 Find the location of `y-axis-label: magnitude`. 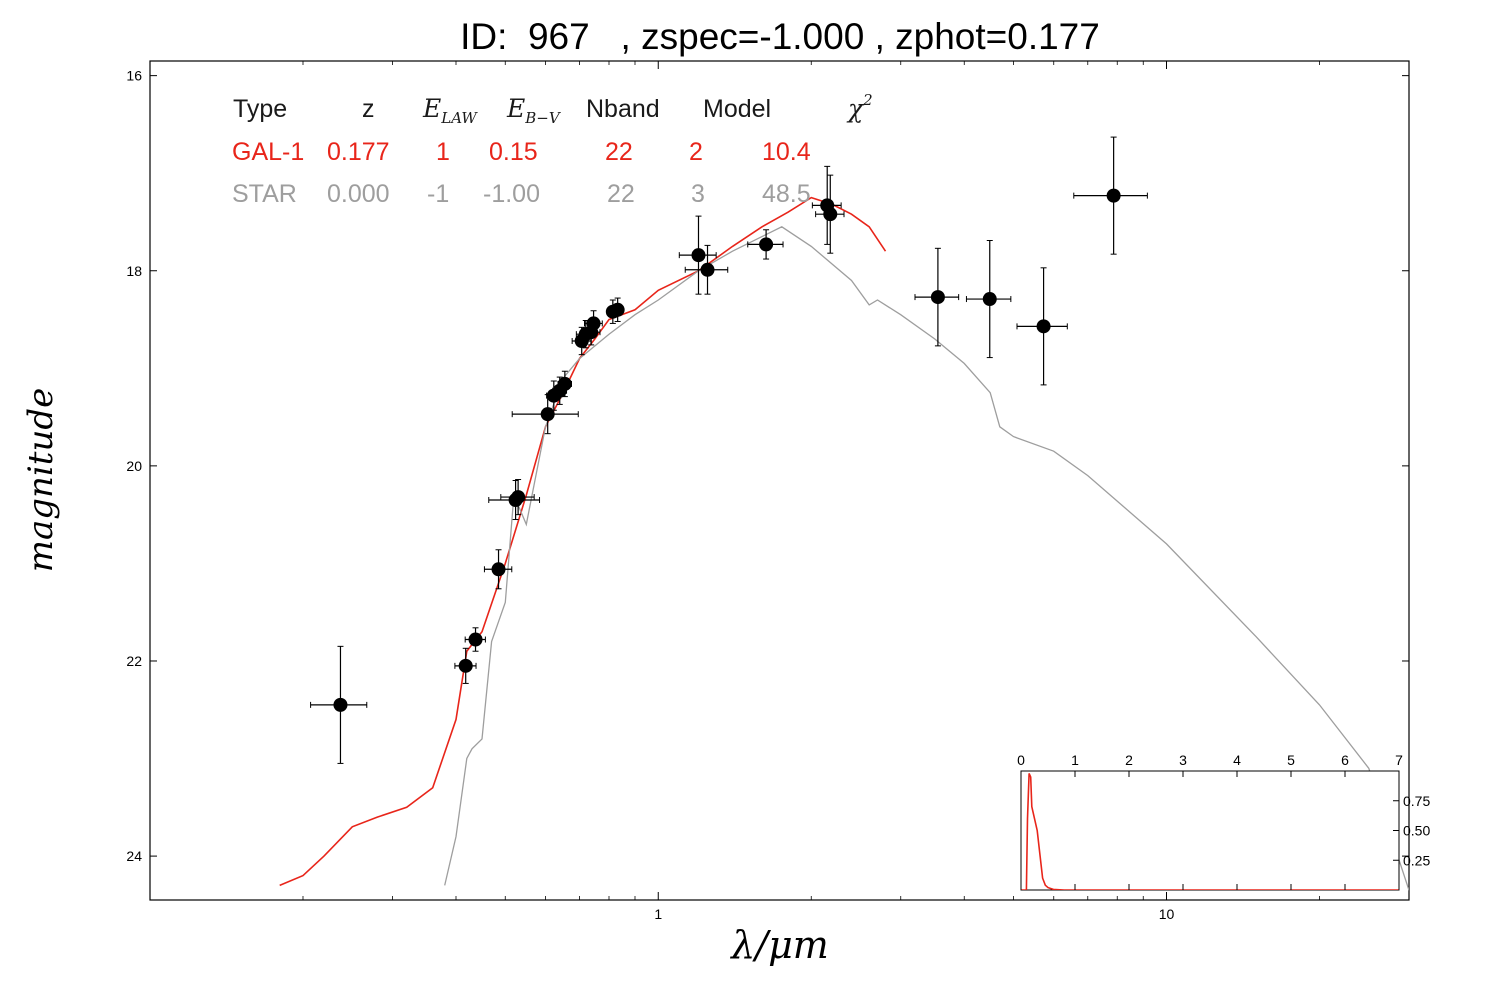

y-axis-label: magnitude is located at coordinates (41, 480).